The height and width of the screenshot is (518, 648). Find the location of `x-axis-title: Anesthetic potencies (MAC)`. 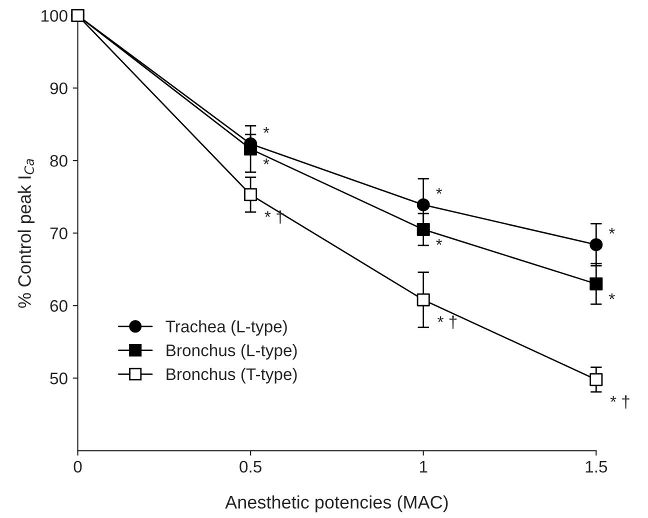

x-axis-title: Anesthetic potencies (MAC) is located at coordinates (336, 503).